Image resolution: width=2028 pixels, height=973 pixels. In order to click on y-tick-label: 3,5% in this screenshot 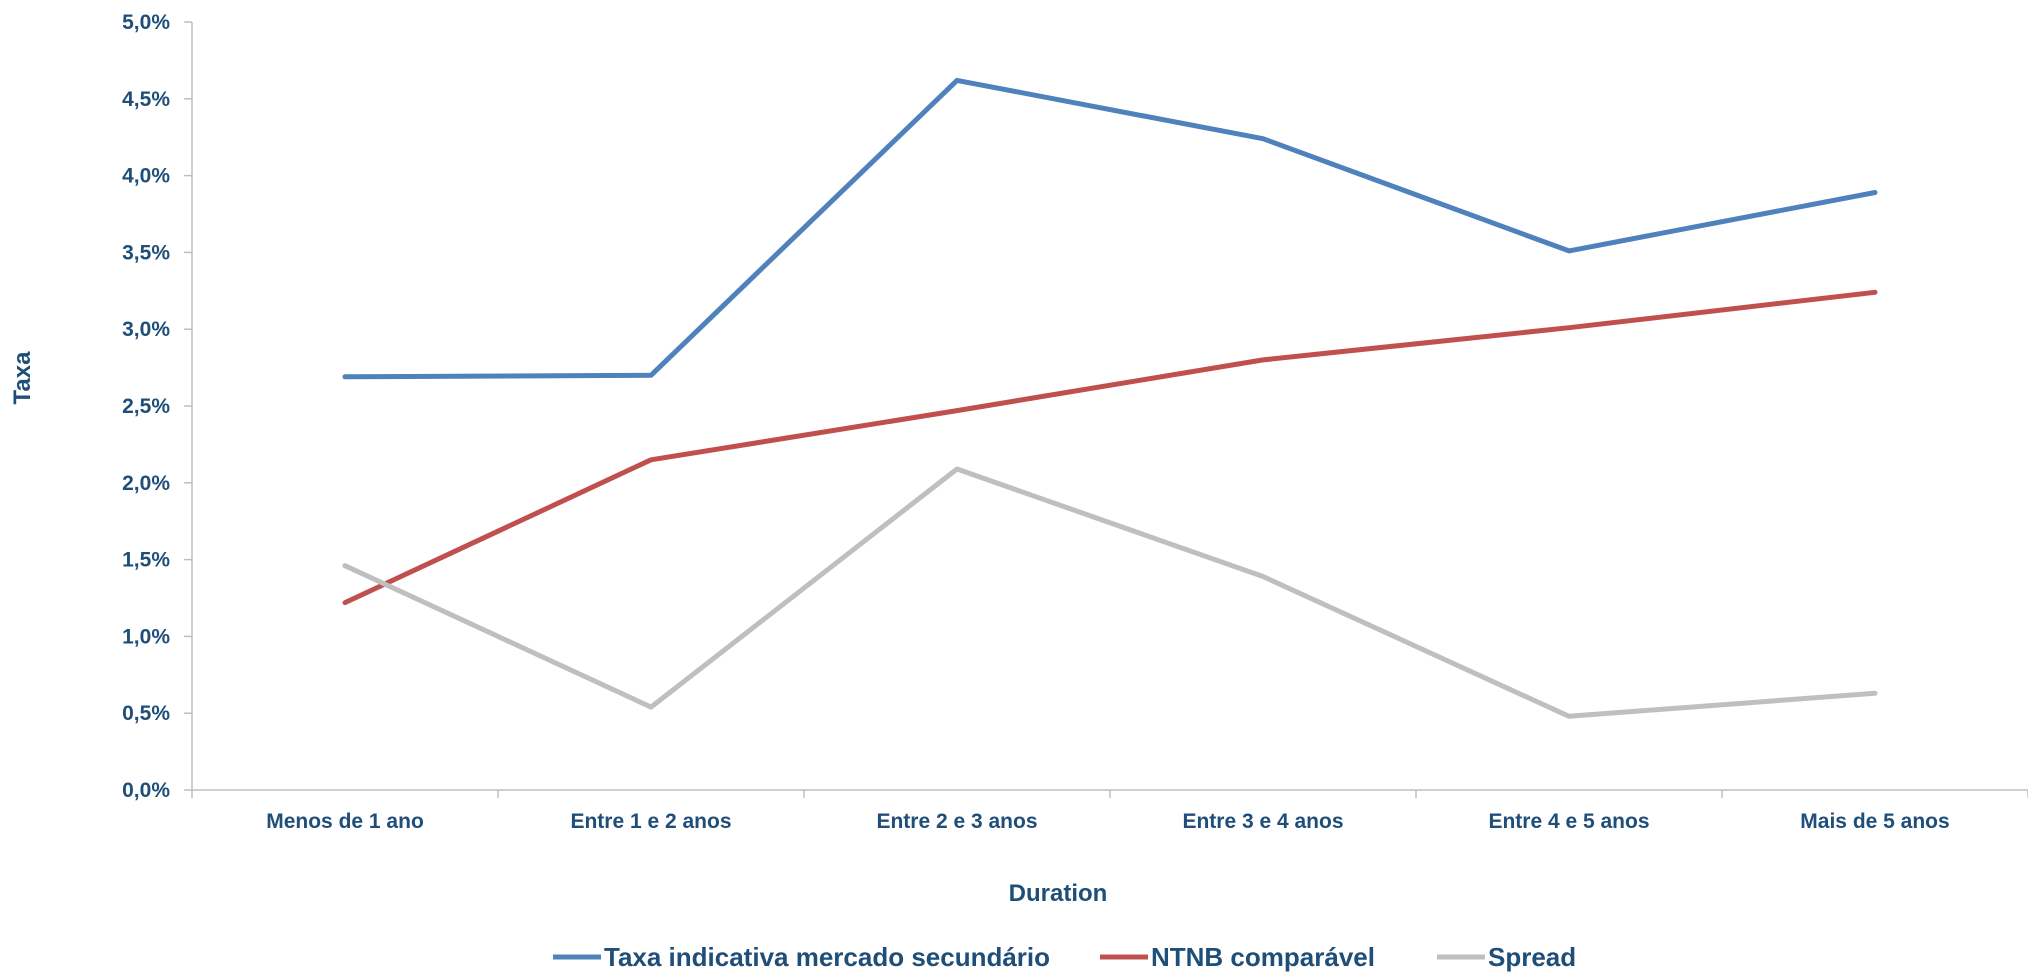, I will do `click(146, 252)`.